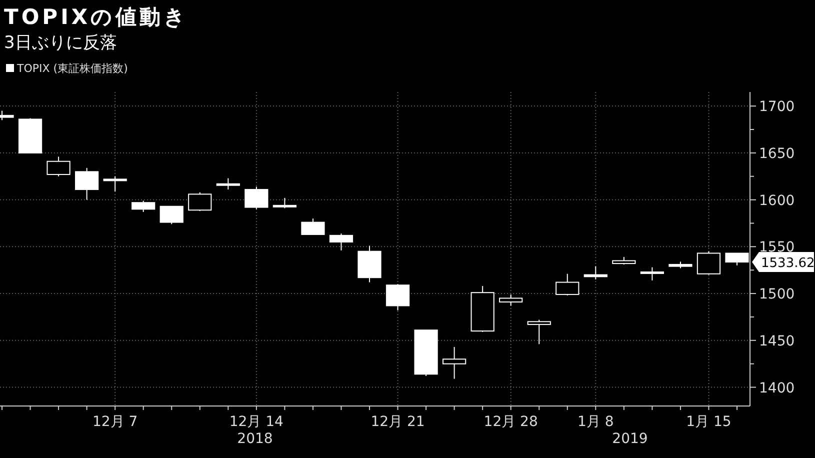 The width and height of the screenshot is (815, 458). Describe the element at coordinates (255, 439) in the screenshot. I see `text: 2018` at that location.